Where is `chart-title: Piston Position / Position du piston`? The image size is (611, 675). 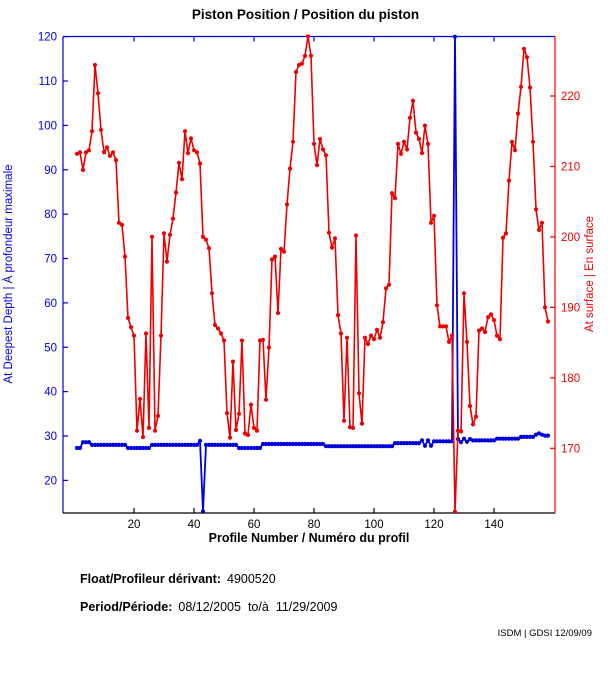
chart-title: Piston Position / Position du piston is located at coordinates (305, 14).